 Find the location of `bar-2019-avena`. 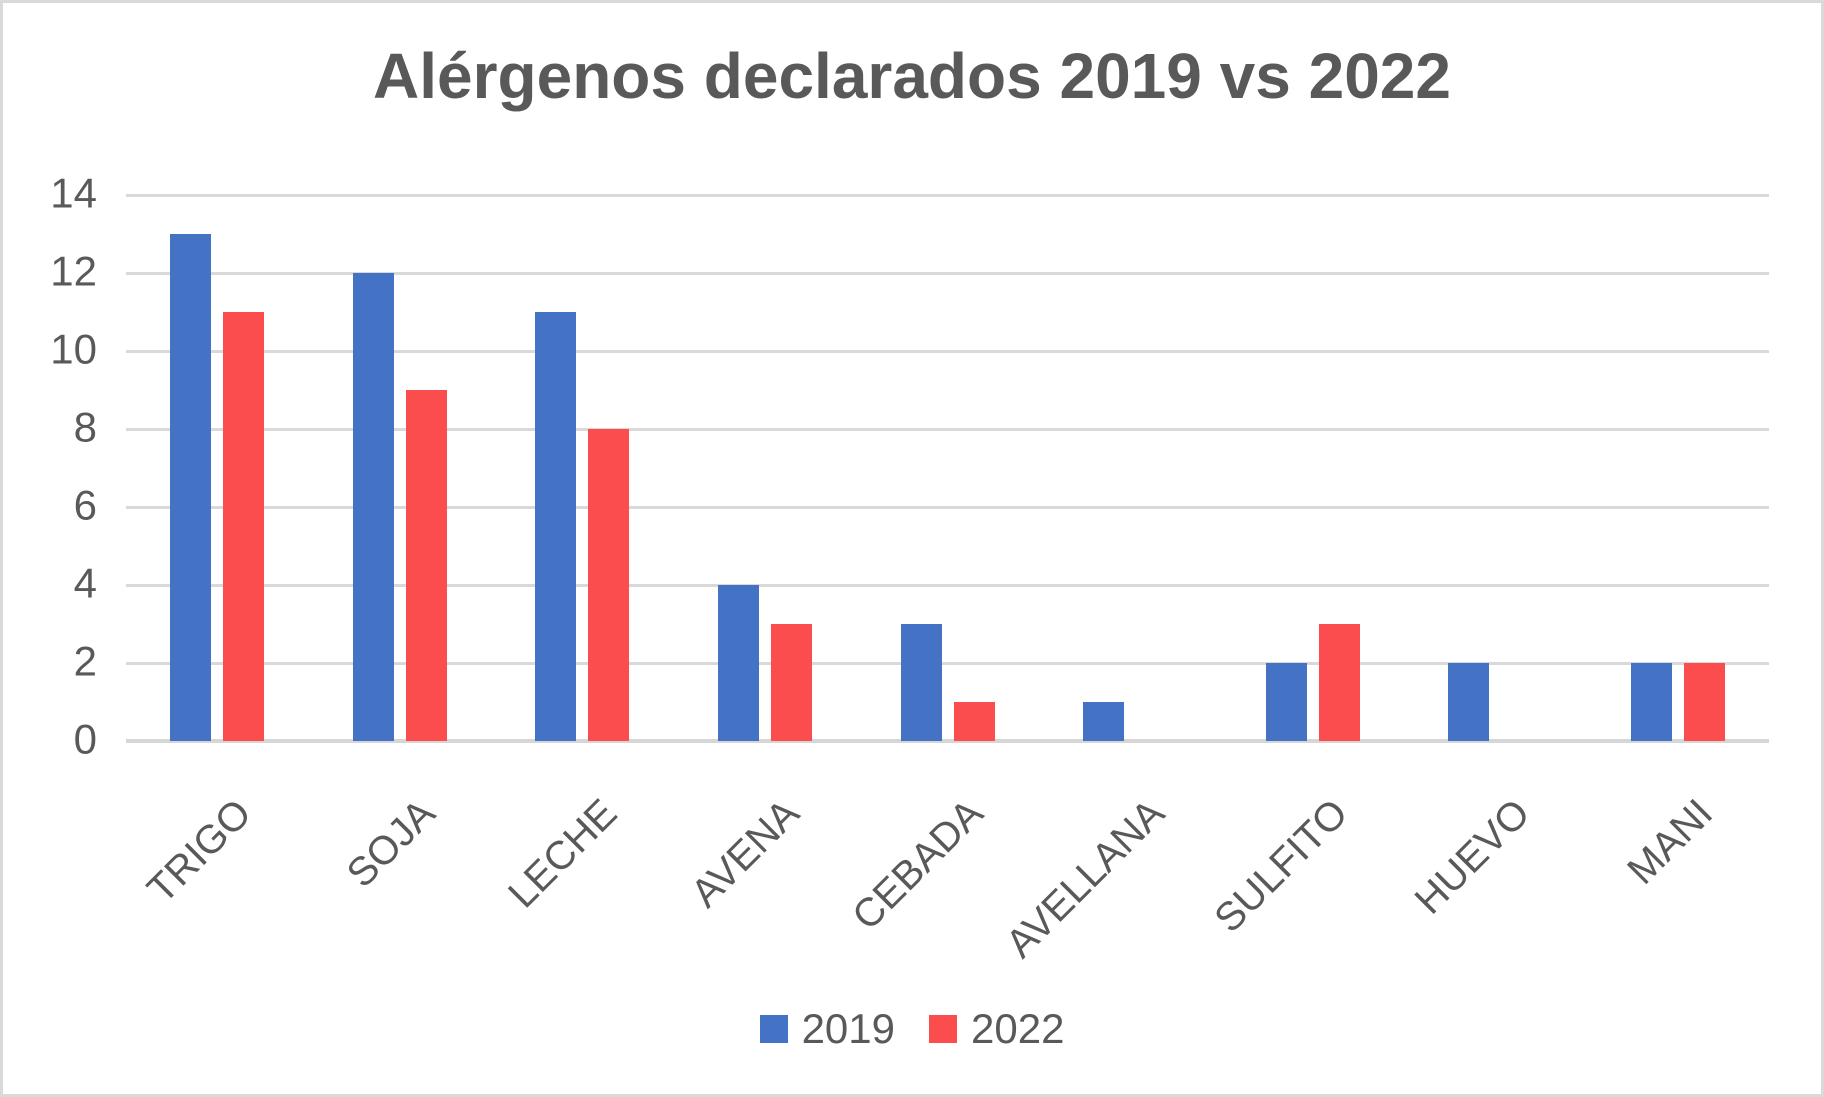

bar-2019-avena is located at coordinates (738, 663).